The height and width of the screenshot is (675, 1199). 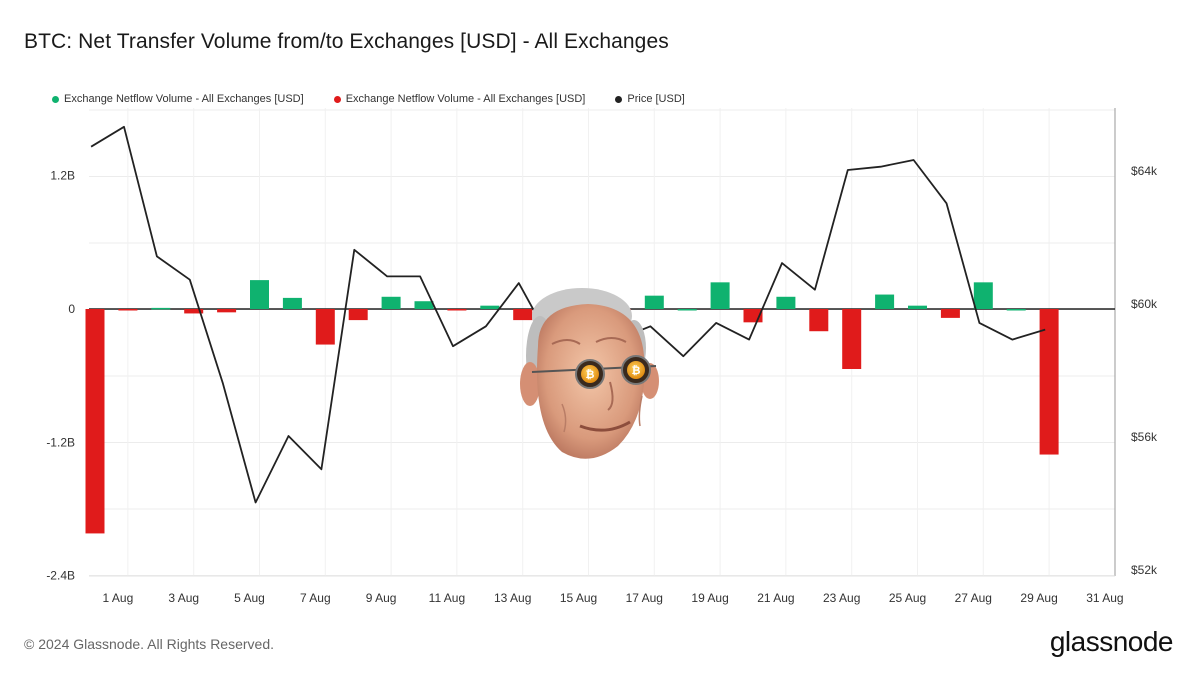 What do you see at coordinates (1144, 570) in the screenshot?
I see `y-right-tick-label: $52k` at bounding box center [1144, 570].